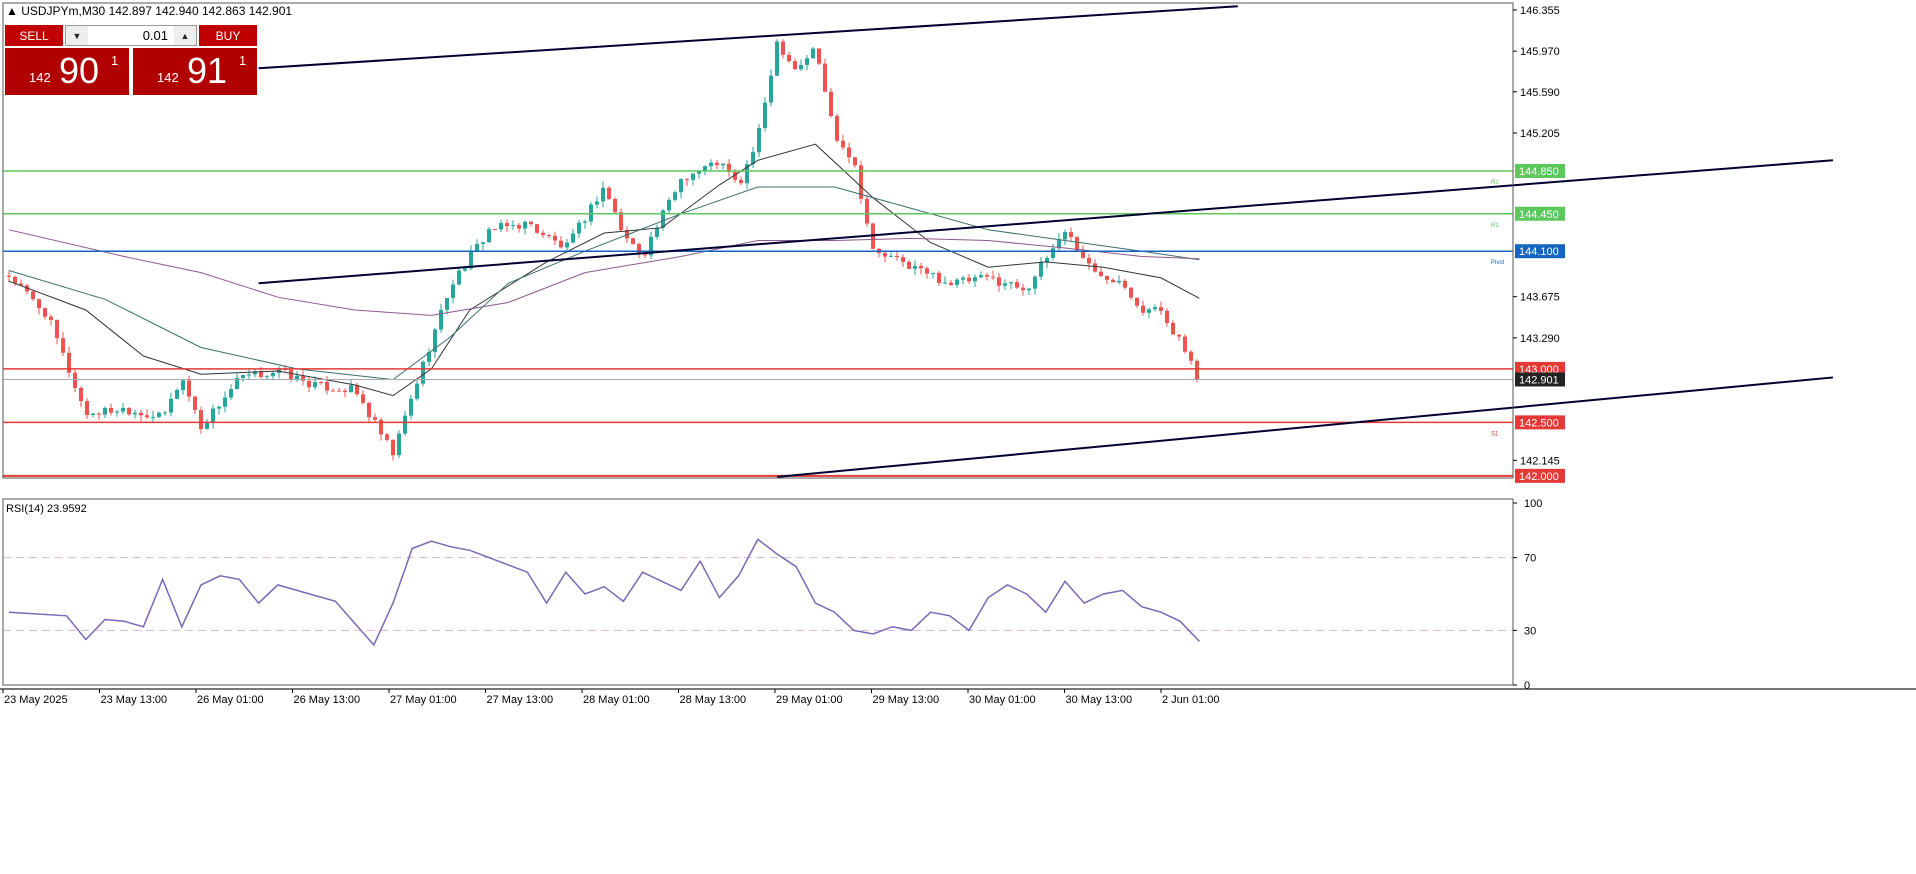 The height and width of the screenshot is (874, 1916). I want to click on volume-input: 0.01, so click(131, 35).